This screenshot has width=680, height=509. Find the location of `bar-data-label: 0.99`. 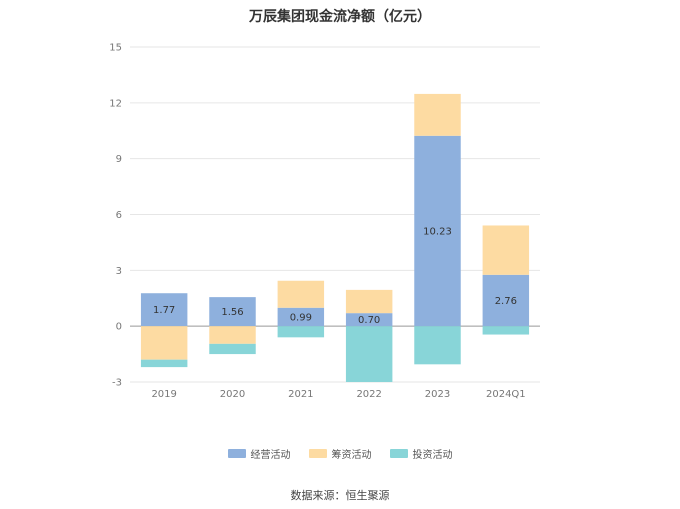

bar-data-label: 0.99 is located at coordinates (301, 317).